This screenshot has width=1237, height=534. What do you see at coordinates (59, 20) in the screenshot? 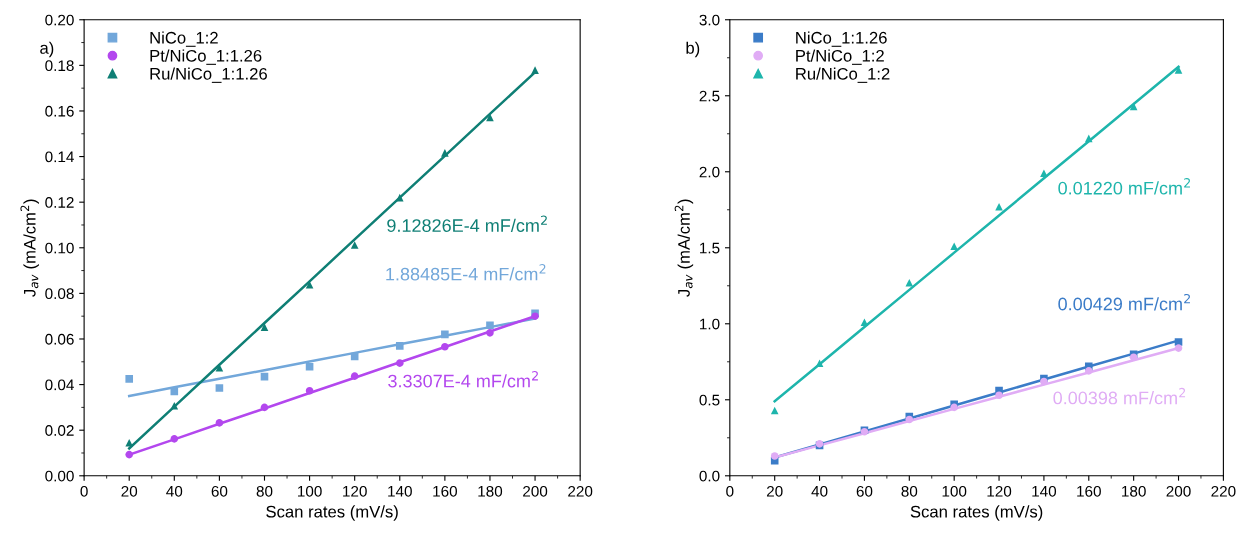
I see `y-tick-label: 0.20` at bounding box center [59, 20].